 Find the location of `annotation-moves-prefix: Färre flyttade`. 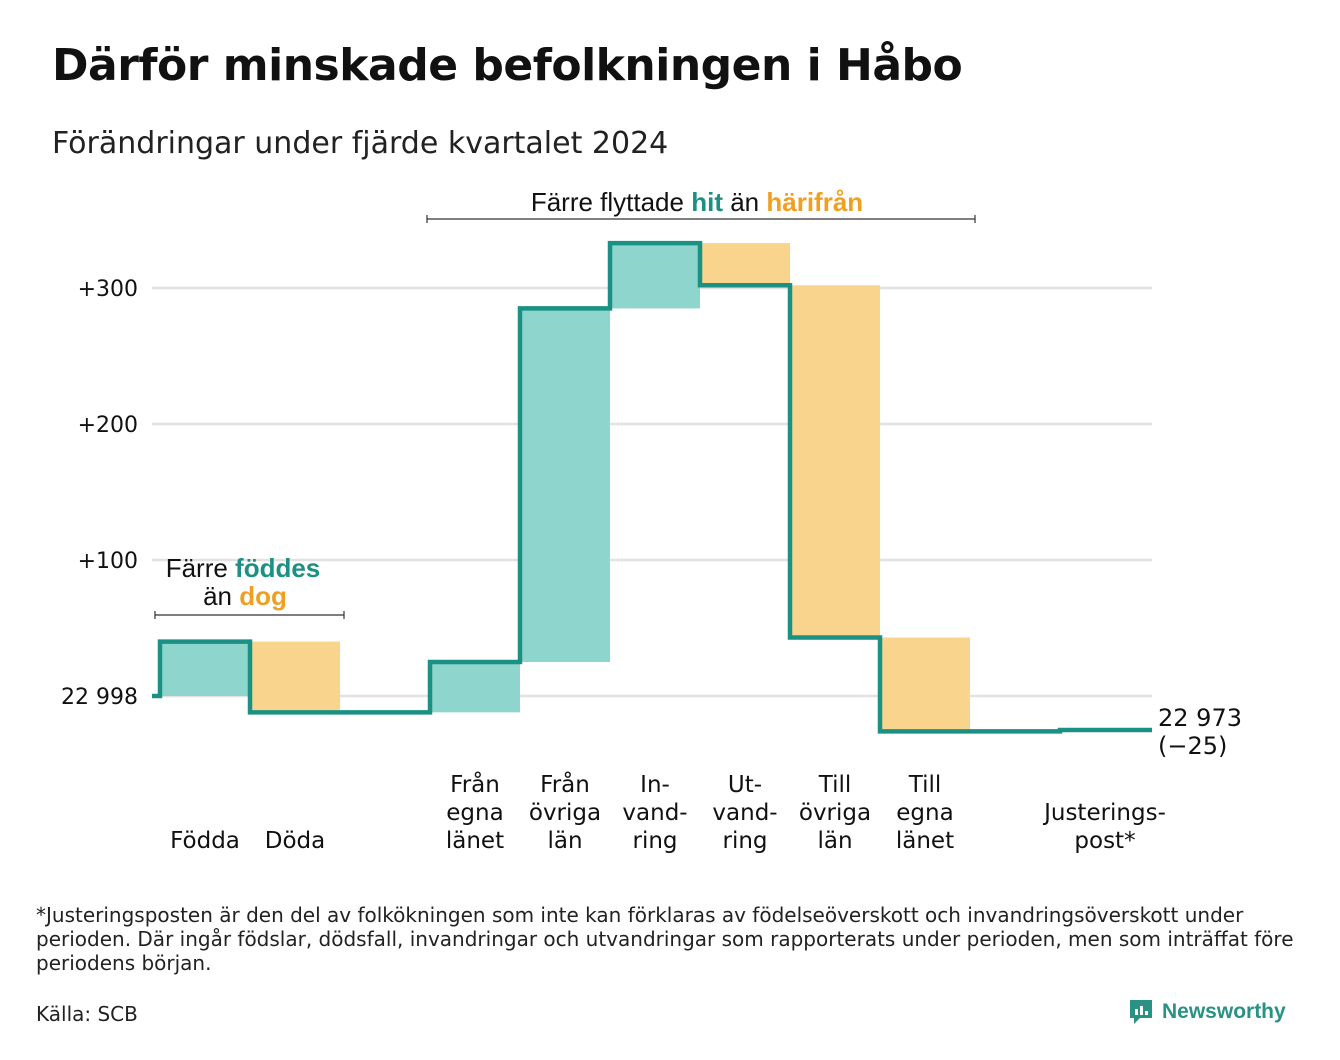

annotation-moves-prefix: Färre flyttade is located at coordinates (611, 202).